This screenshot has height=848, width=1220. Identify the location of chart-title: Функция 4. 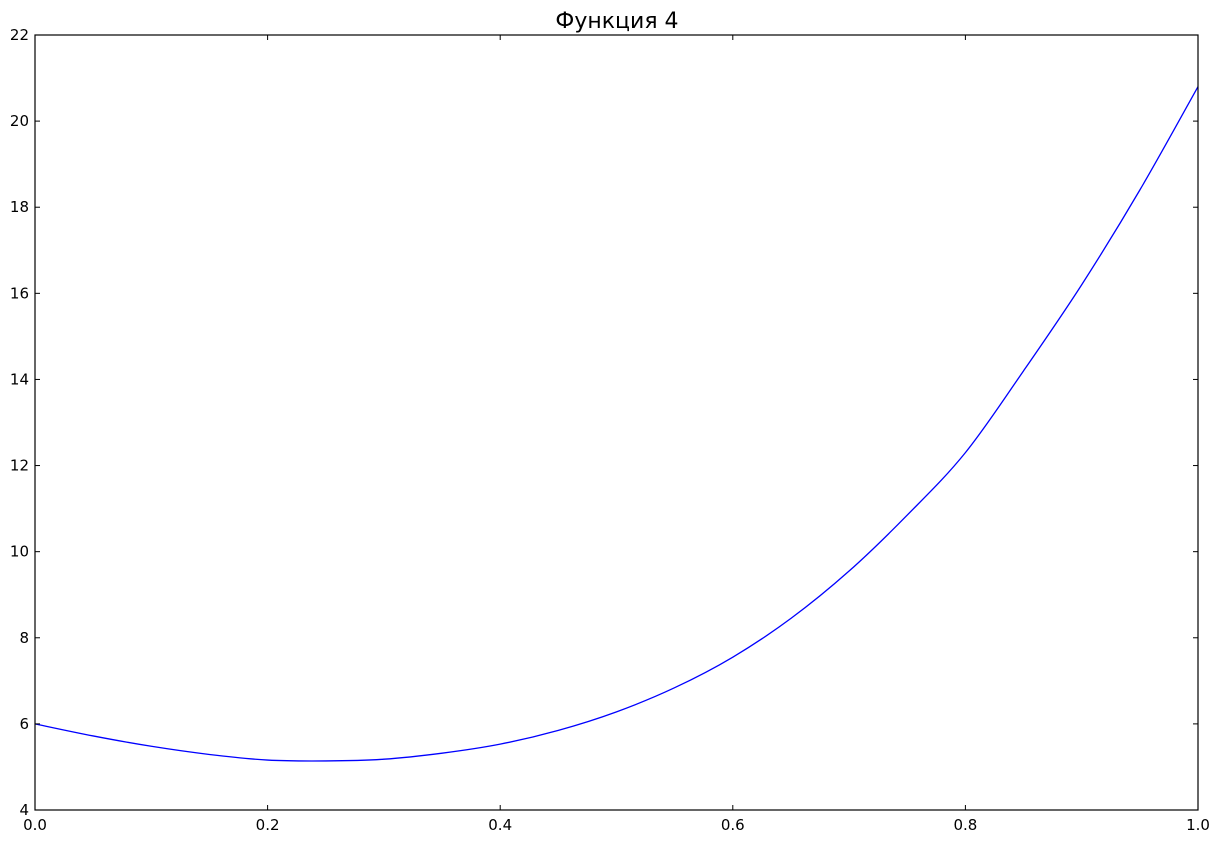
(616, 21).